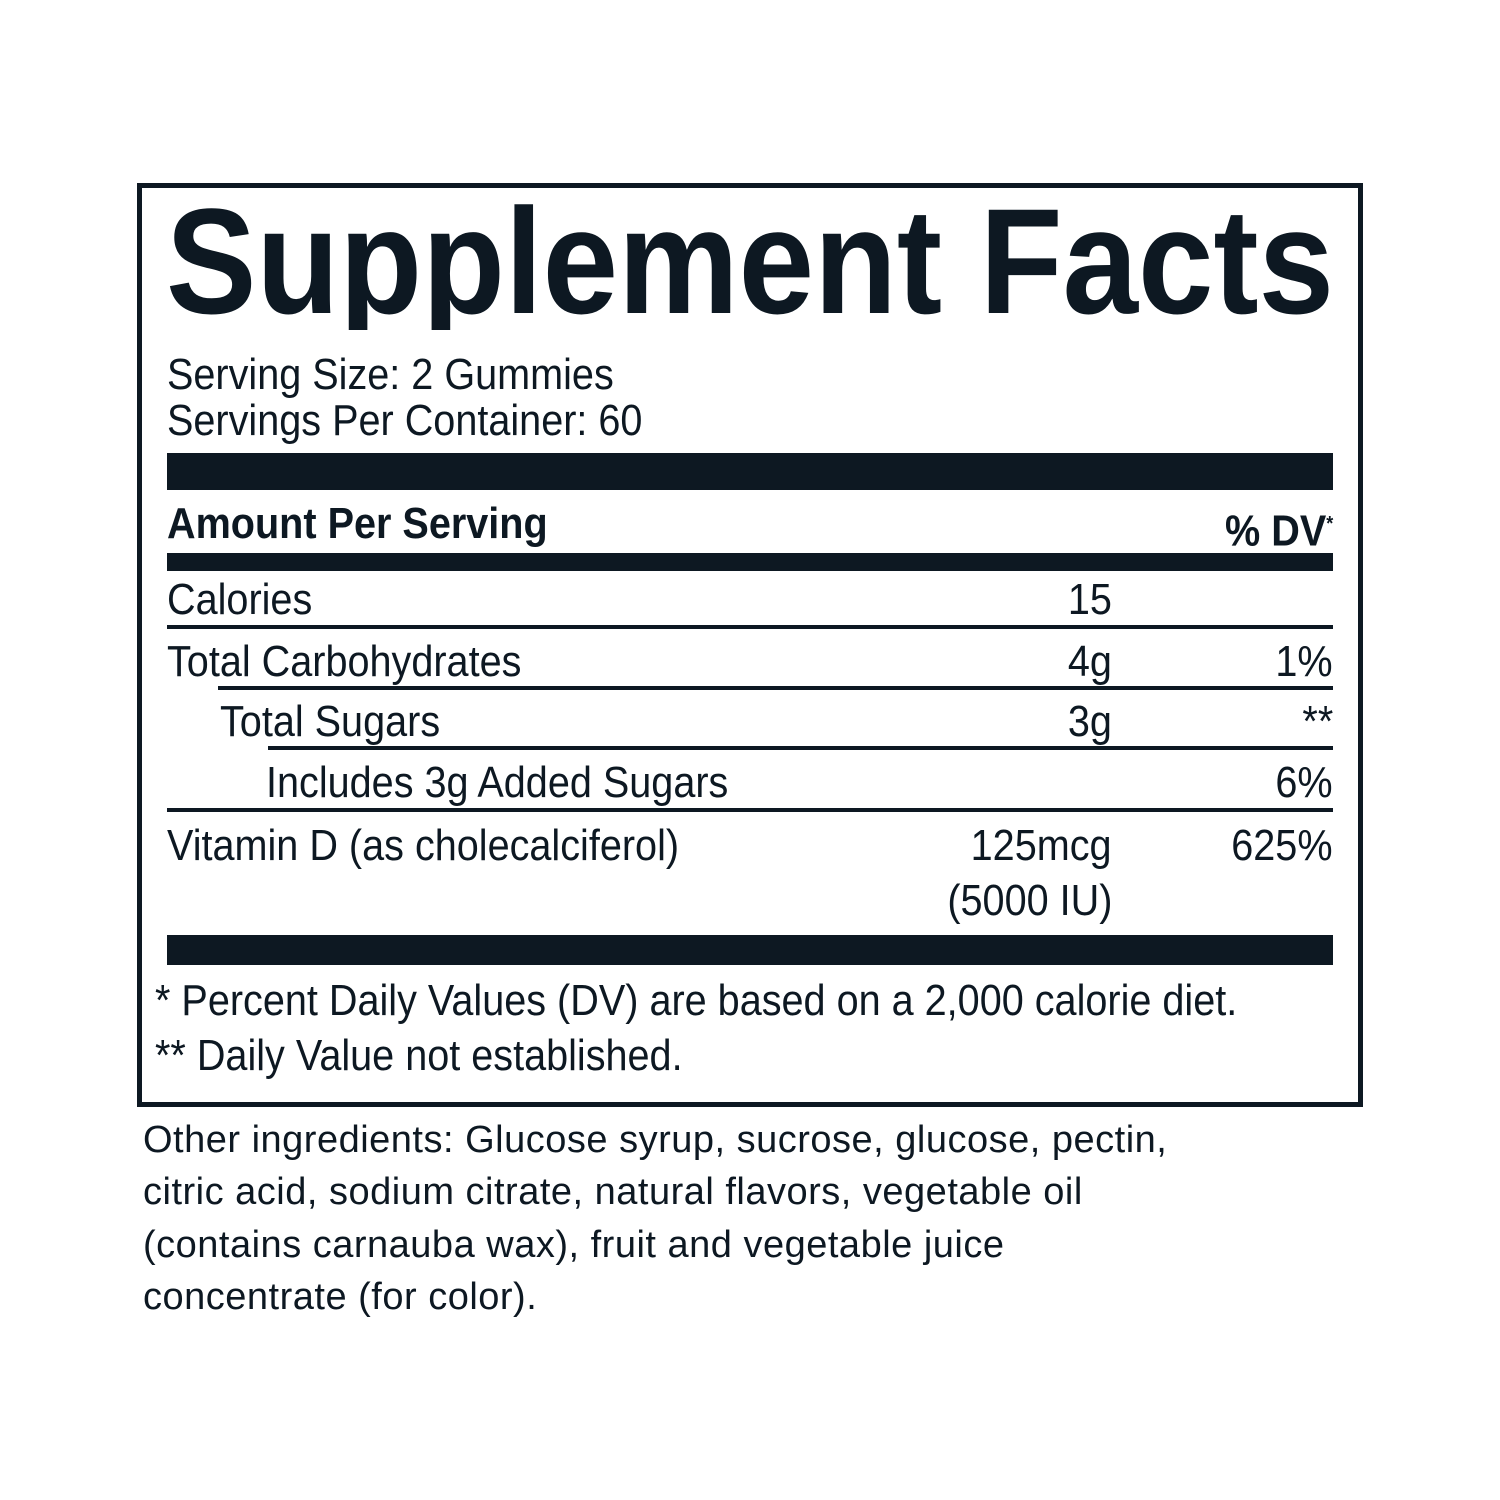 This screenshot has height=1500, width=1500. Describe the element at coordinates (750, 562) in the screenshot. I see `medium-divider` at that location.